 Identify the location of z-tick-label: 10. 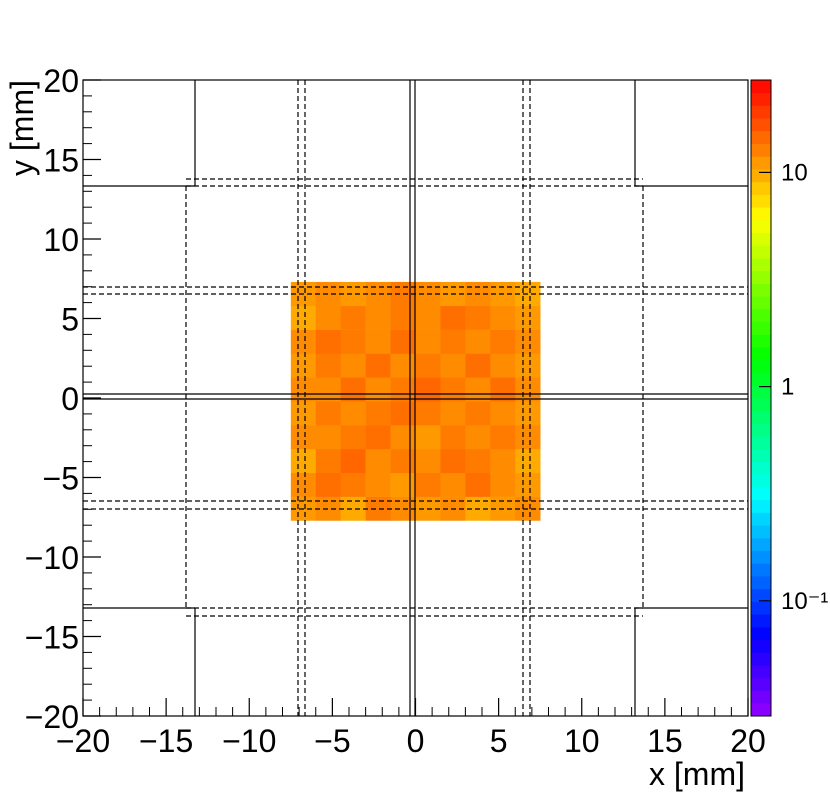
(794, 172).